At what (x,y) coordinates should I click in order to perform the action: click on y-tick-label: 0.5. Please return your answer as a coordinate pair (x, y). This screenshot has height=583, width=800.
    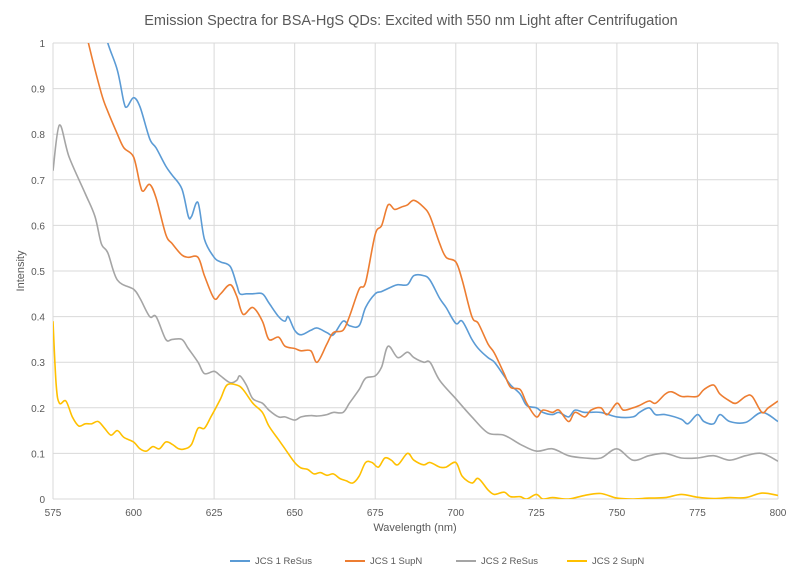
    Looking at the image, I should click on (38, 272).